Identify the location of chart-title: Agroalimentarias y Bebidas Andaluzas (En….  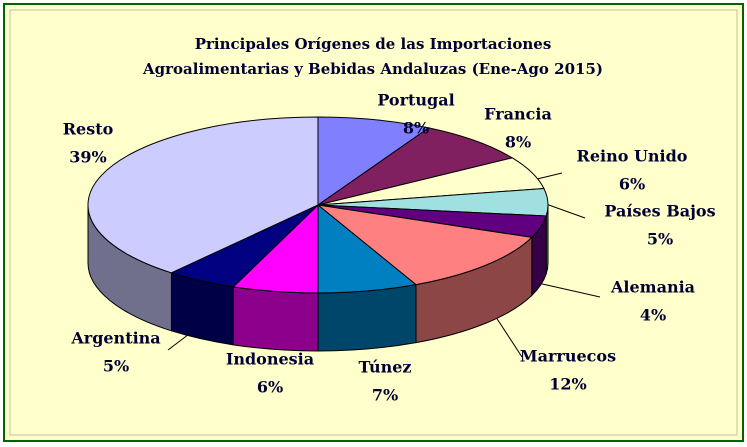
(372, 69).